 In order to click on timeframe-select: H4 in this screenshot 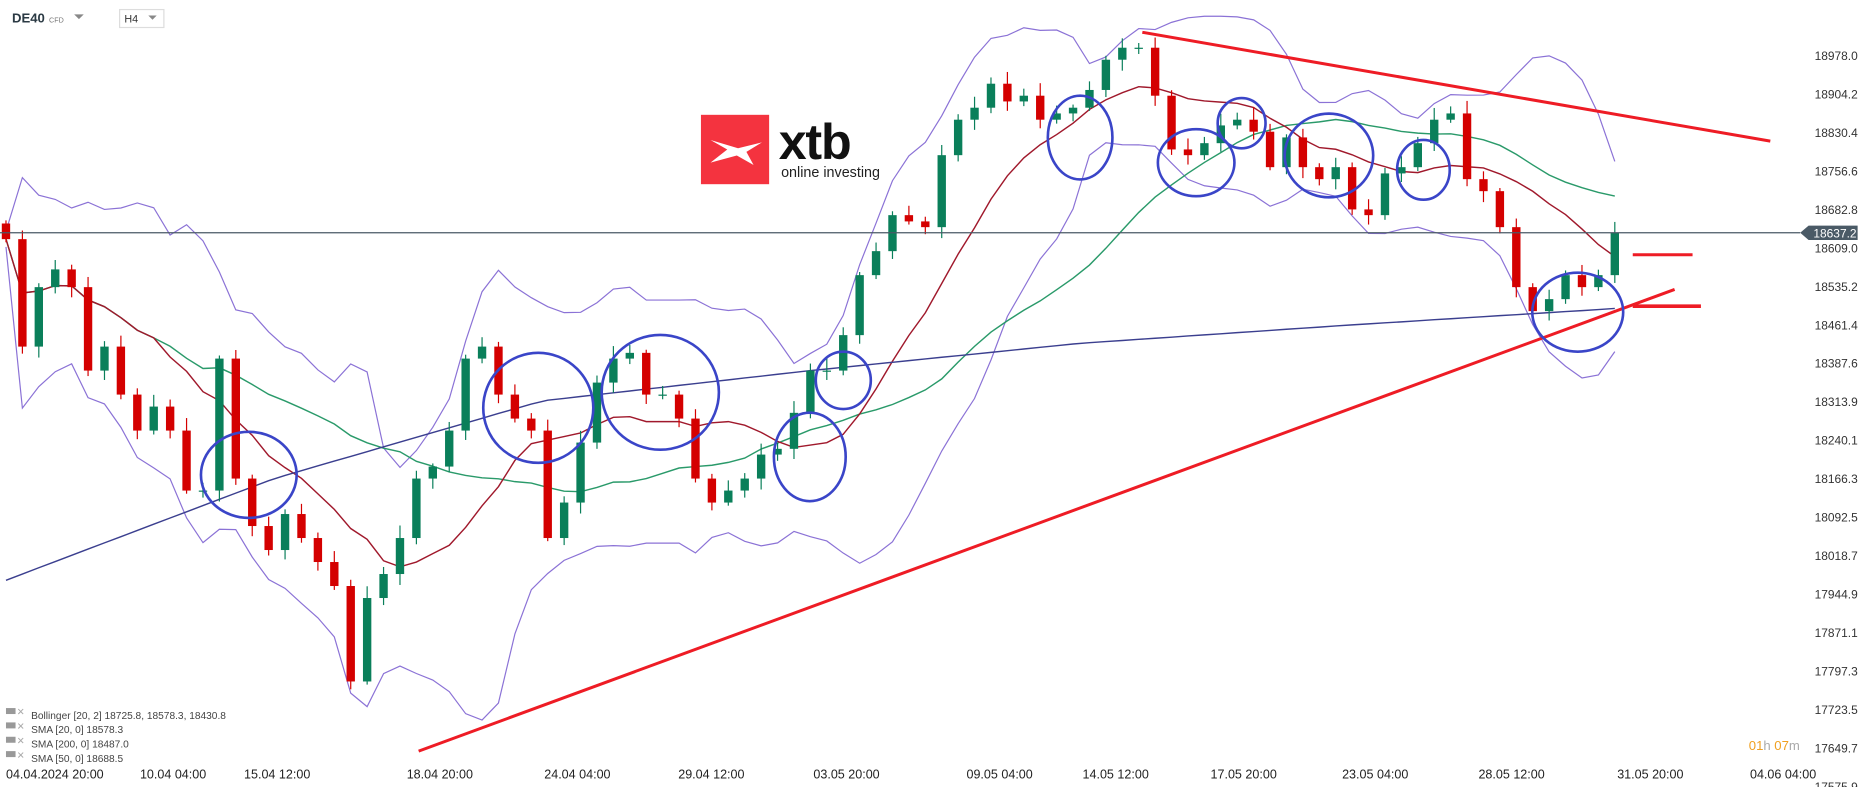, I will do `click(142, 18)`.